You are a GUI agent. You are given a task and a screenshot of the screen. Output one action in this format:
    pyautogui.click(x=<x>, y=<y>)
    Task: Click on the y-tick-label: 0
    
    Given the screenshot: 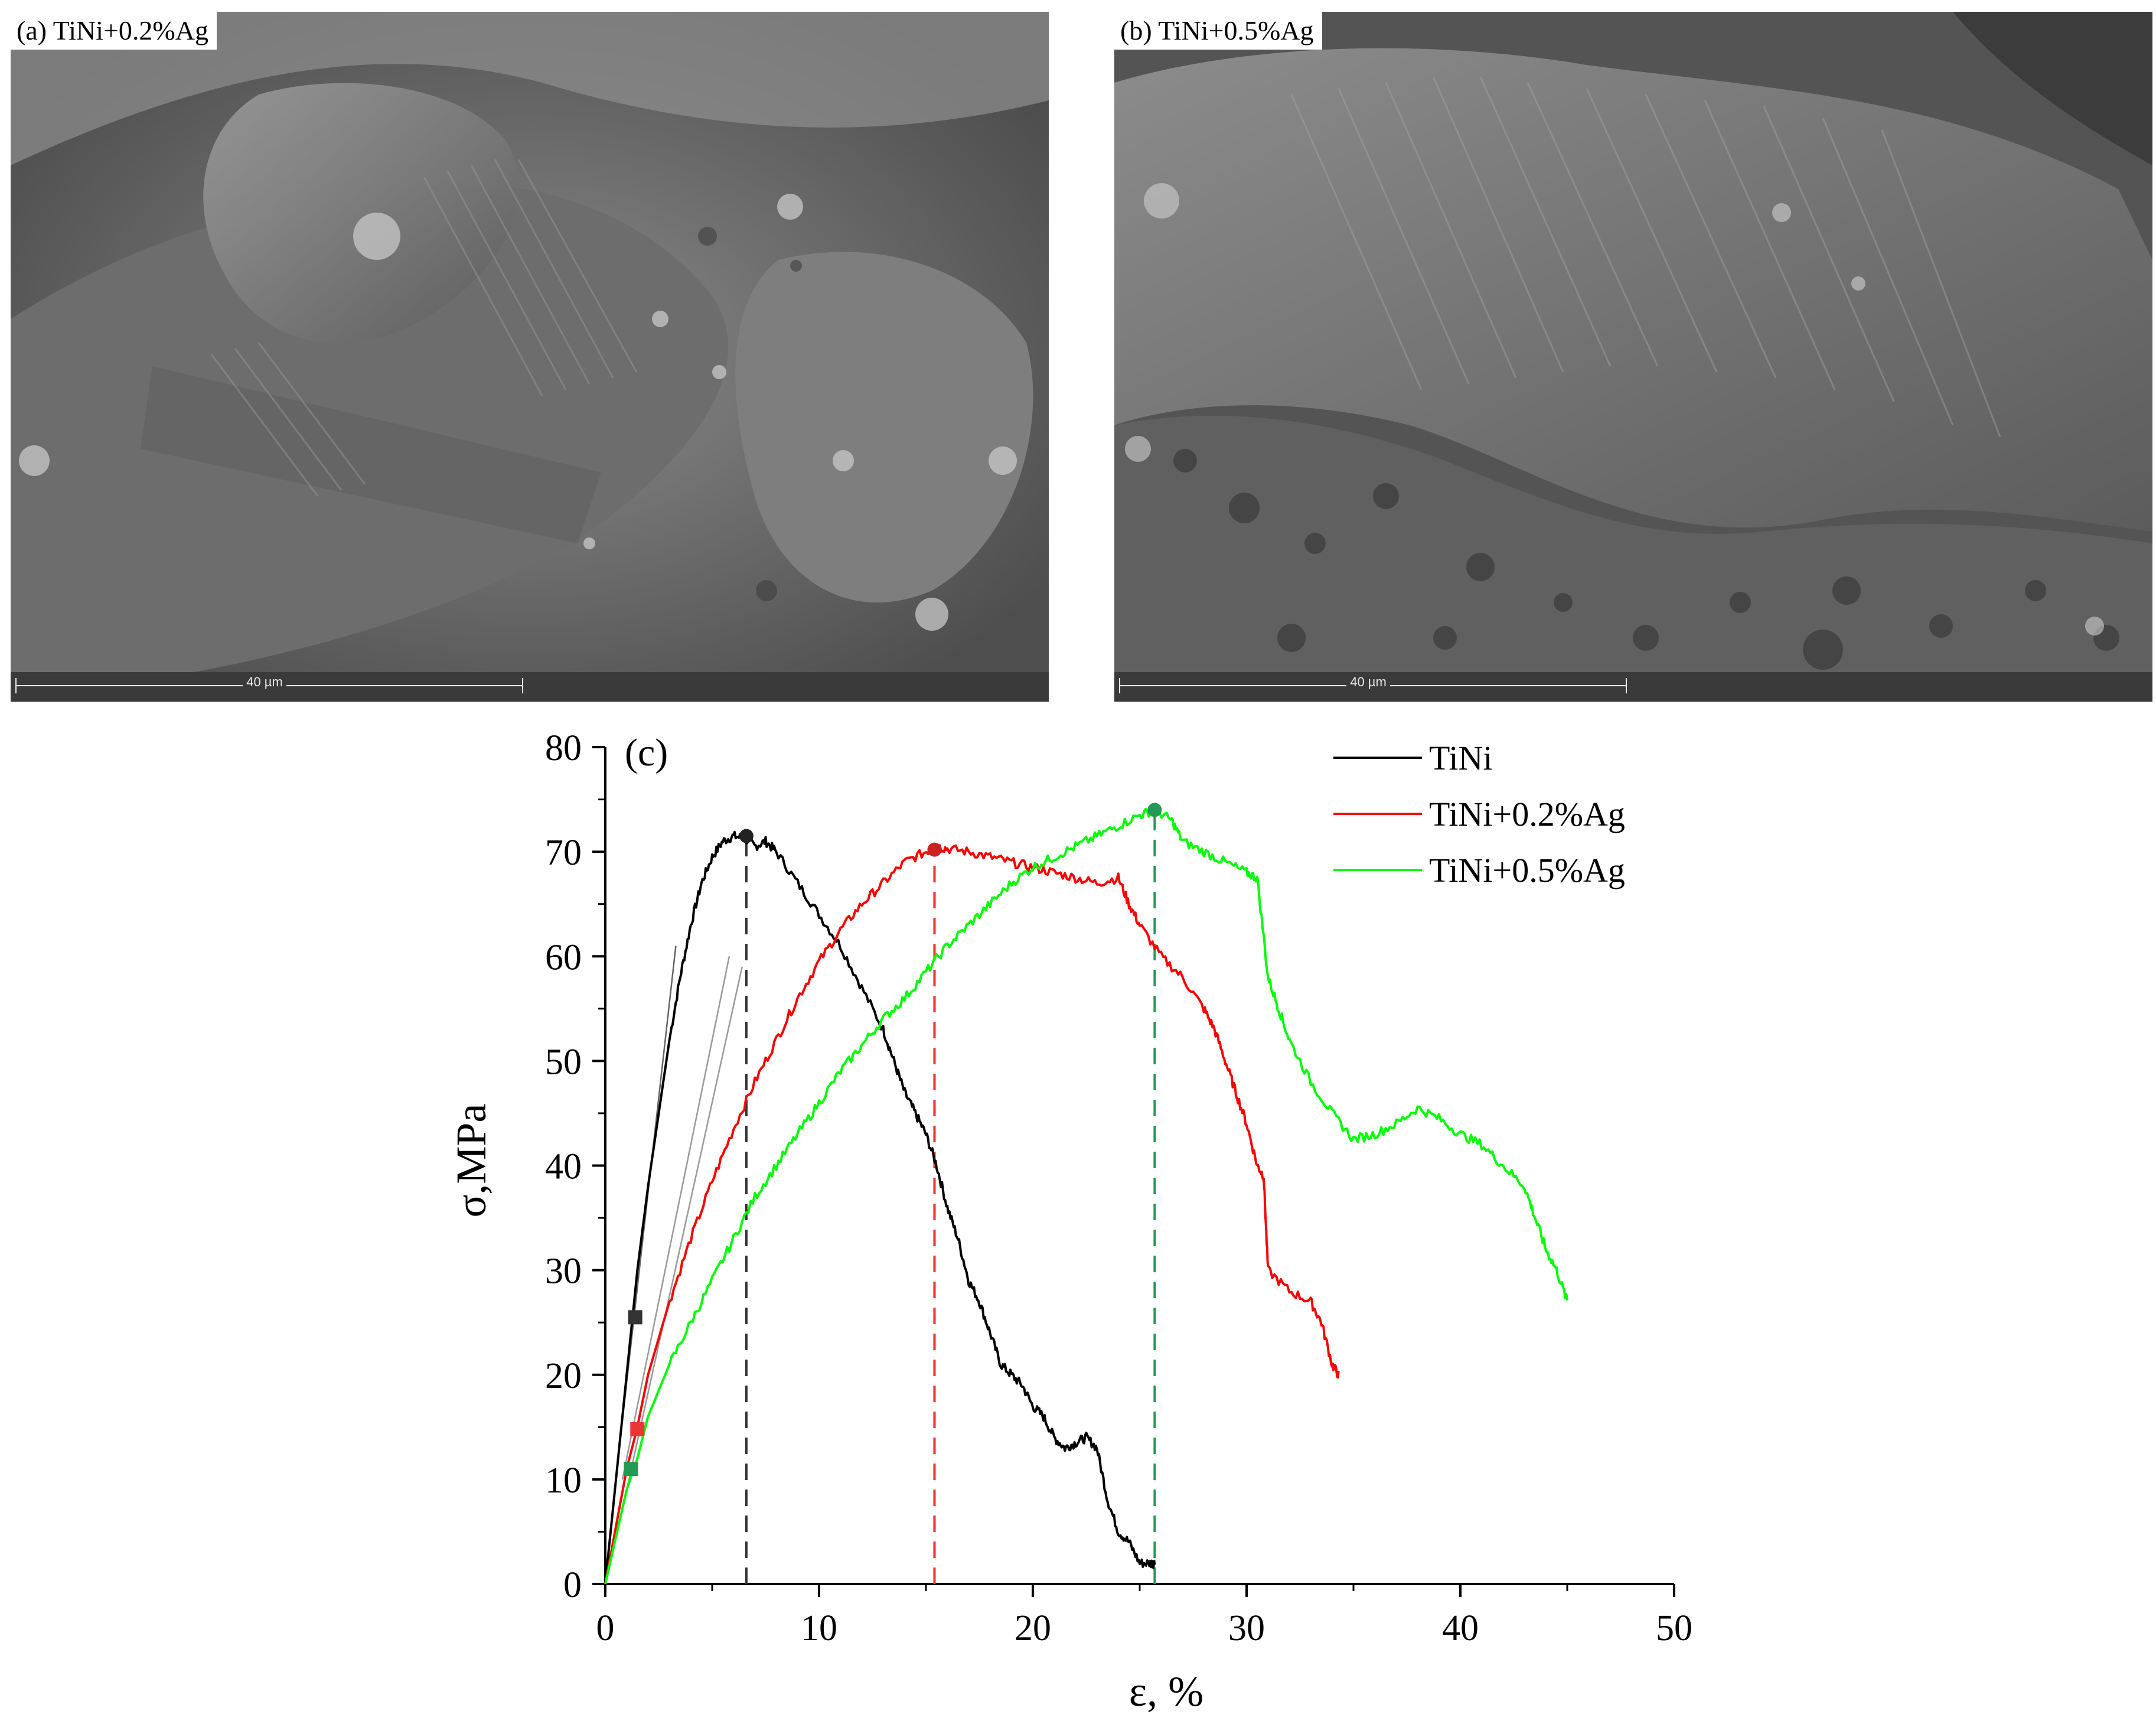 What is the action you would take?
    pyautogui.click(x=572, y=1585)
    